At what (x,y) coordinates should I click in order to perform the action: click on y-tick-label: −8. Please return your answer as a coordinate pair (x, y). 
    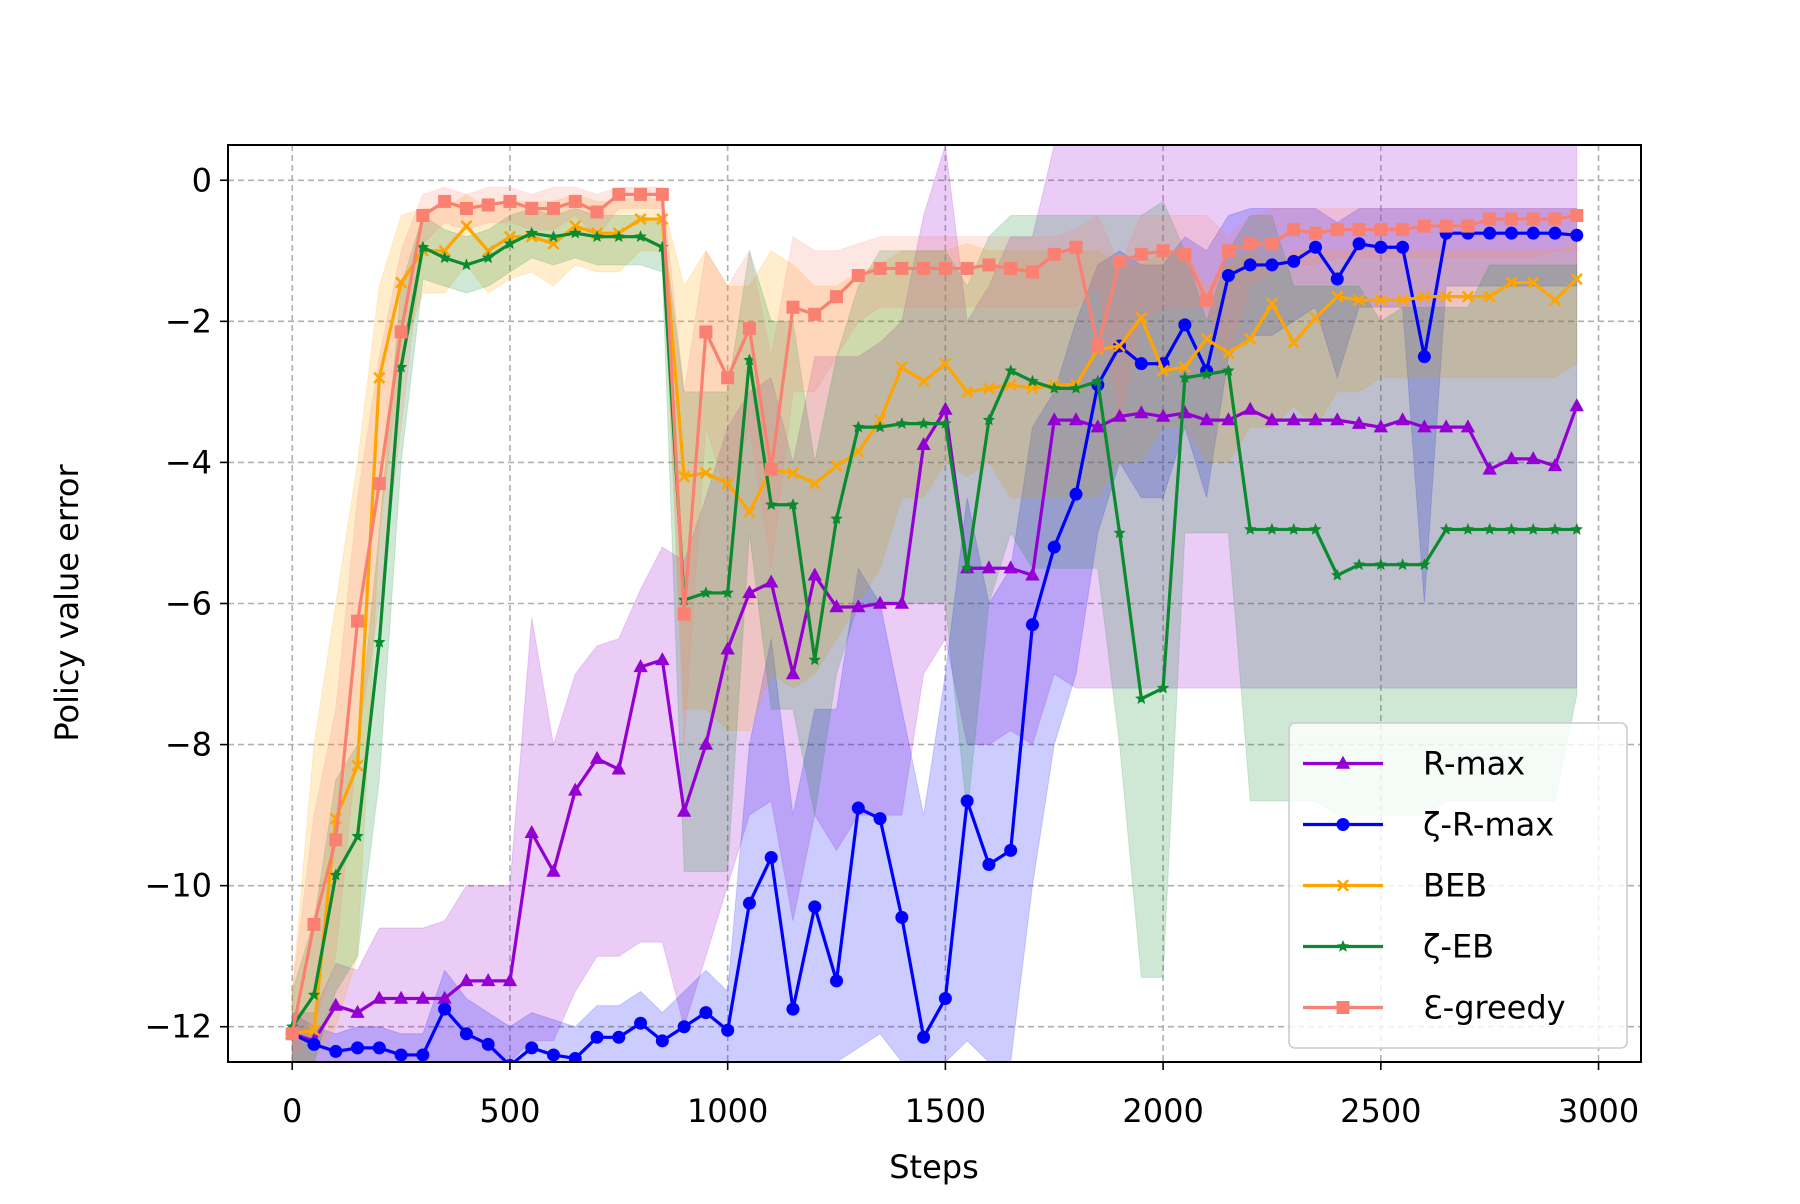
    Looking at the image, I should click on (188, 745).